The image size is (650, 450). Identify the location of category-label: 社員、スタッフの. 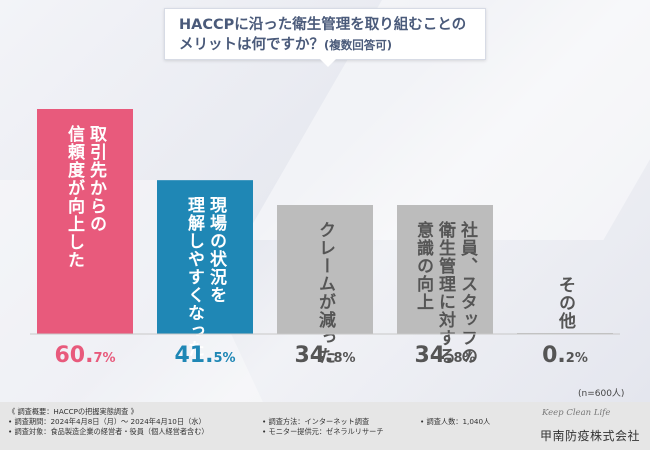
(468, 292).